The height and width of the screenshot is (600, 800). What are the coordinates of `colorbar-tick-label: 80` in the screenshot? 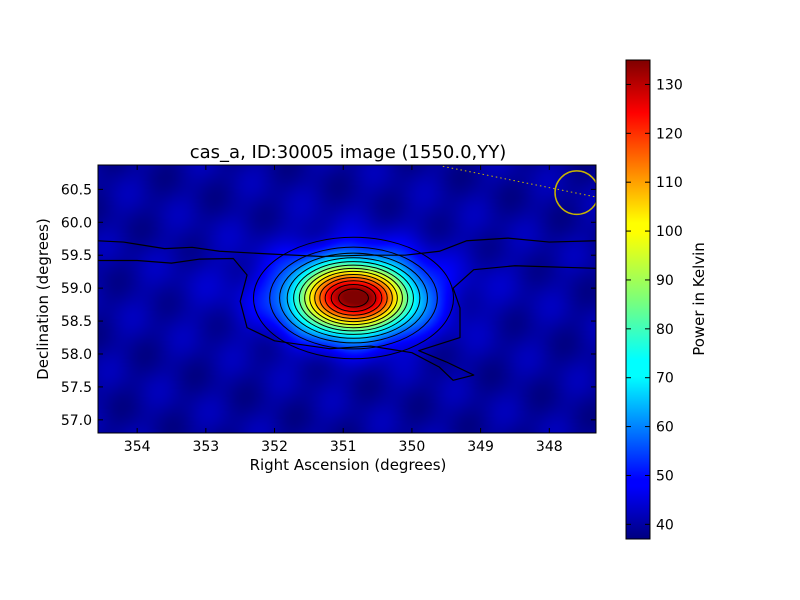 It's located at (665, 330).